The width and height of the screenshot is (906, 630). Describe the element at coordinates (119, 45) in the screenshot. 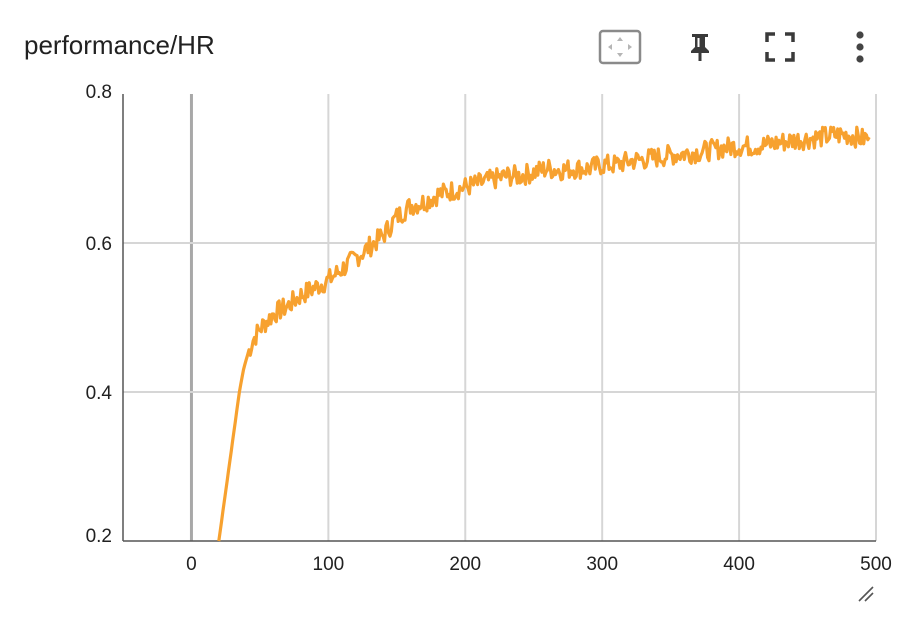

I see `card-title: performance/HR` at that location.